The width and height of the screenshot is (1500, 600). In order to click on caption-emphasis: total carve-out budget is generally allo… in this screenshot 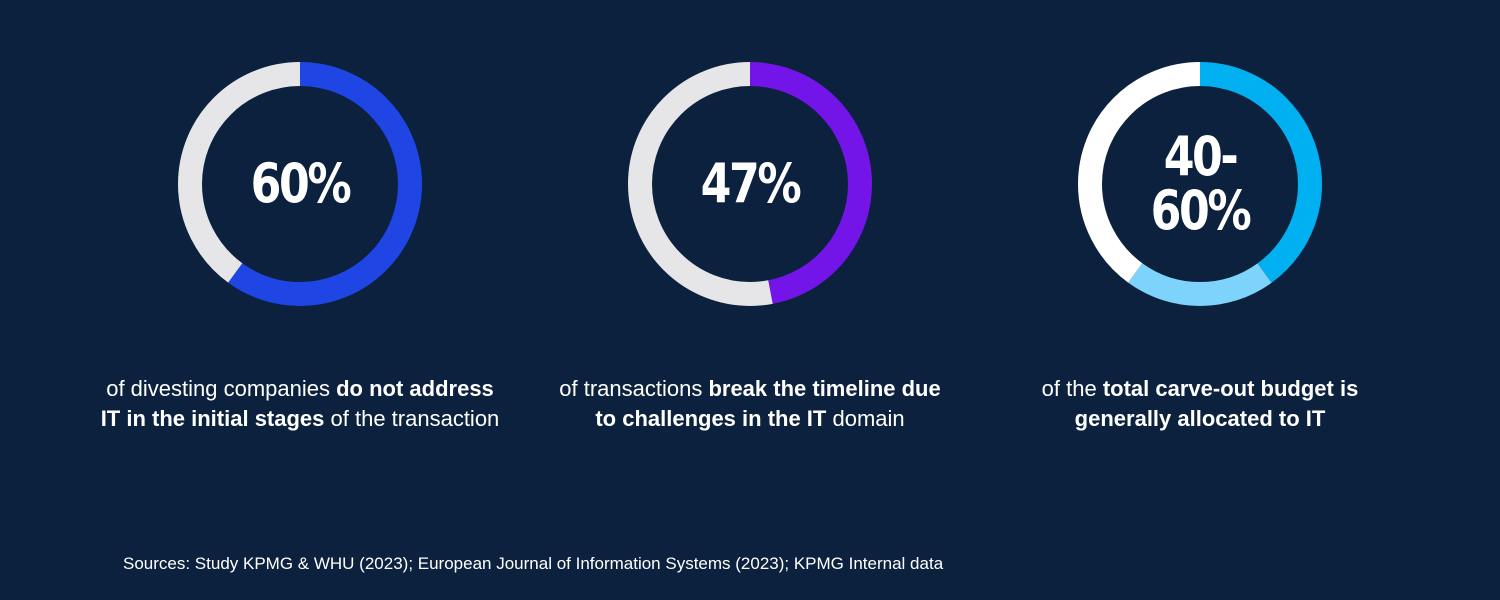, I will do `click(1216, 403)`.